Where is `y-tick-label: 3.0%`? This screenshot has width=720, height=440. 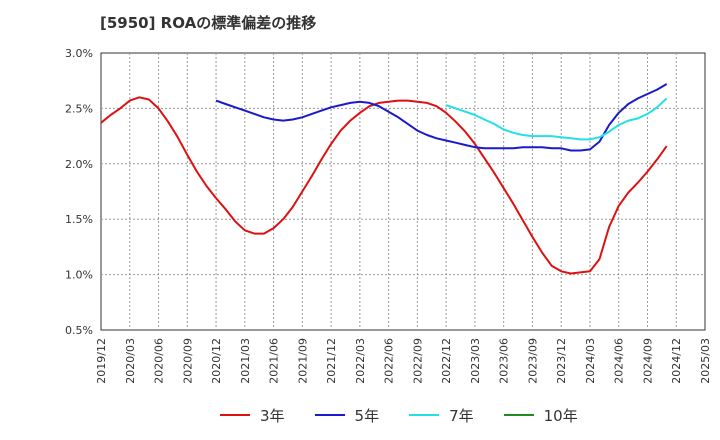
y-tick-label: 3.0% is located at coordinates (79, 53).